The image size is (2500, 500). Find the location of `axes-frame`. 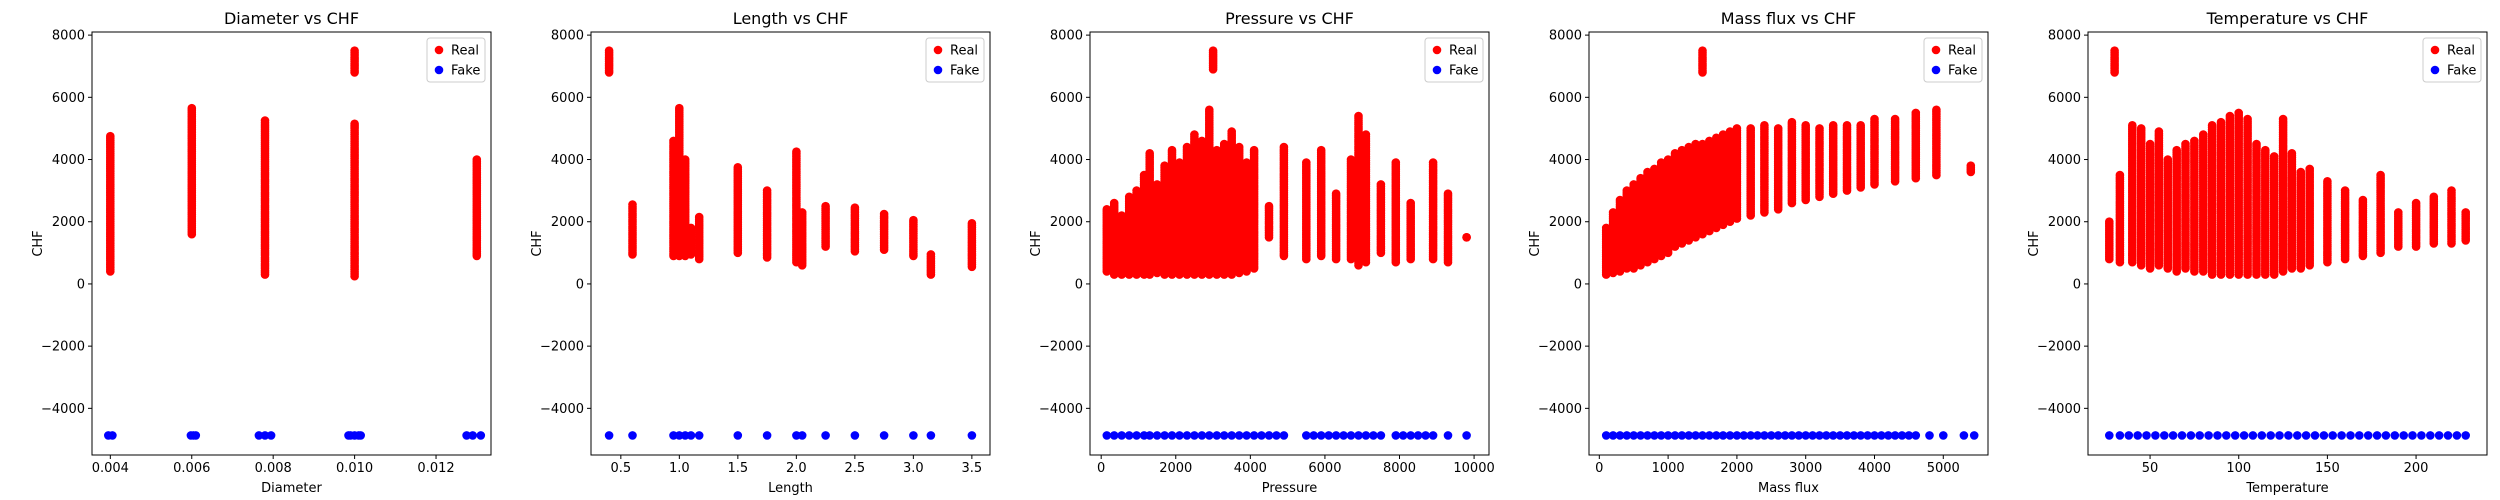

axes-frame is located at coordinates (1289, 243).